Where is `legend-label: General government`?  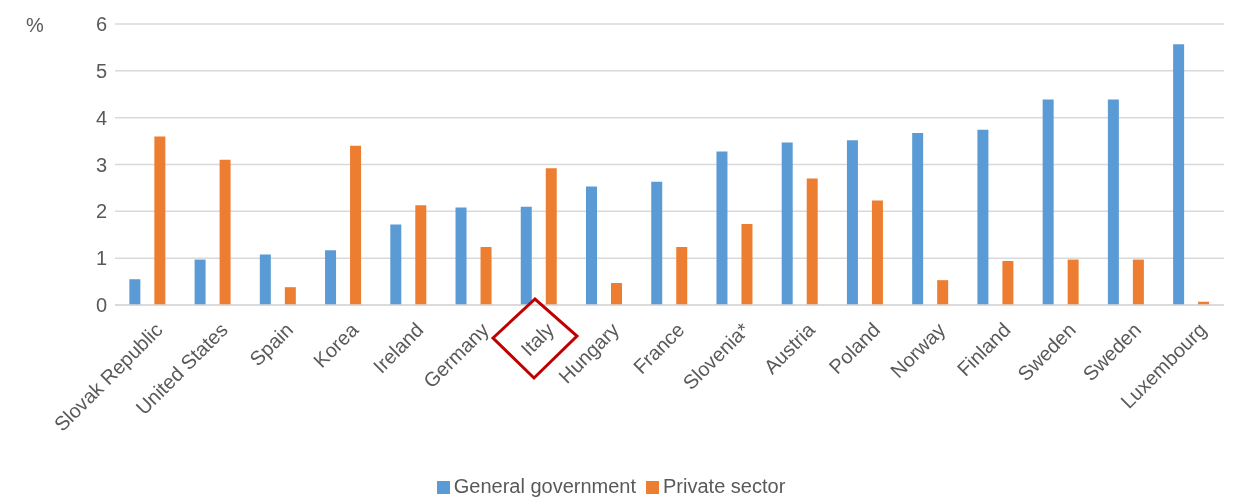 legend-label: General government is located at coordinates (545, 486).